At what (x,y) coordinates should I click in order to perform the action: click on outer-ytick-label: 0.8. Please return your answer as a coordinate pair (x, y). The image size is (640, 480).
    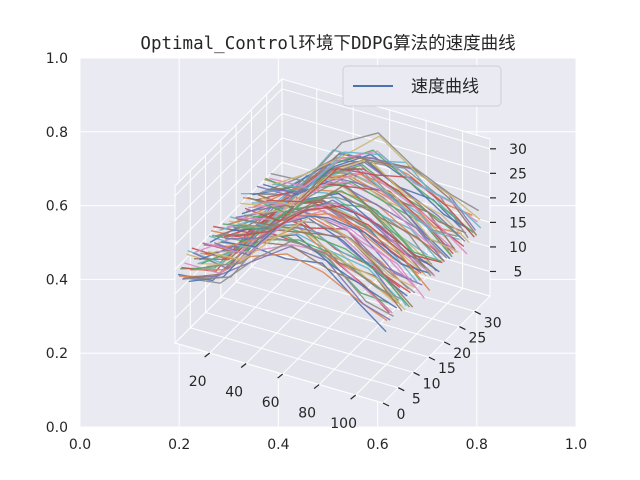
    Looking at the image, I should click on (57, 133).